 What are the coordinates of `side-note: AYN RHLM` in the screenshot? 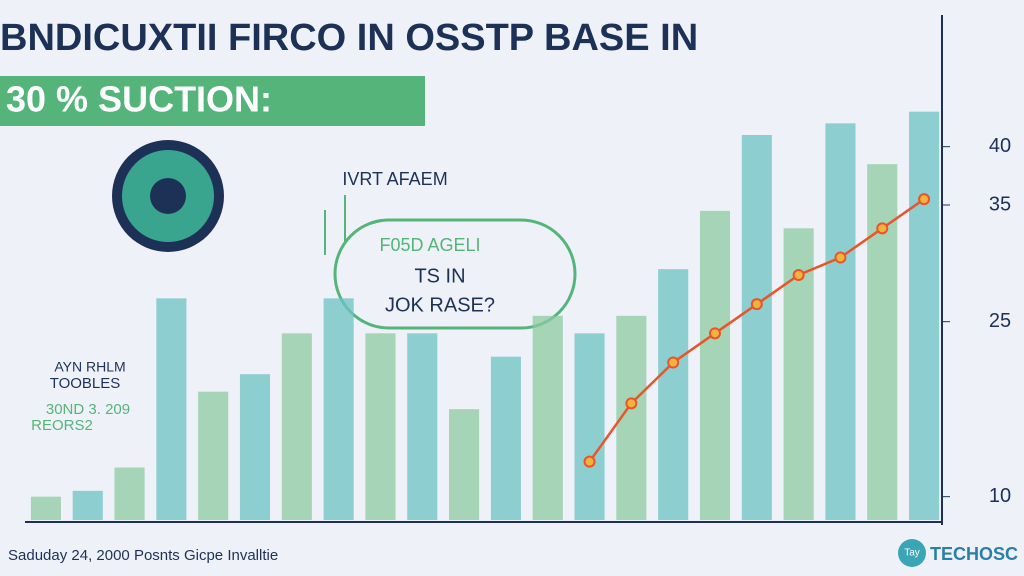 It's located at (89, 367).